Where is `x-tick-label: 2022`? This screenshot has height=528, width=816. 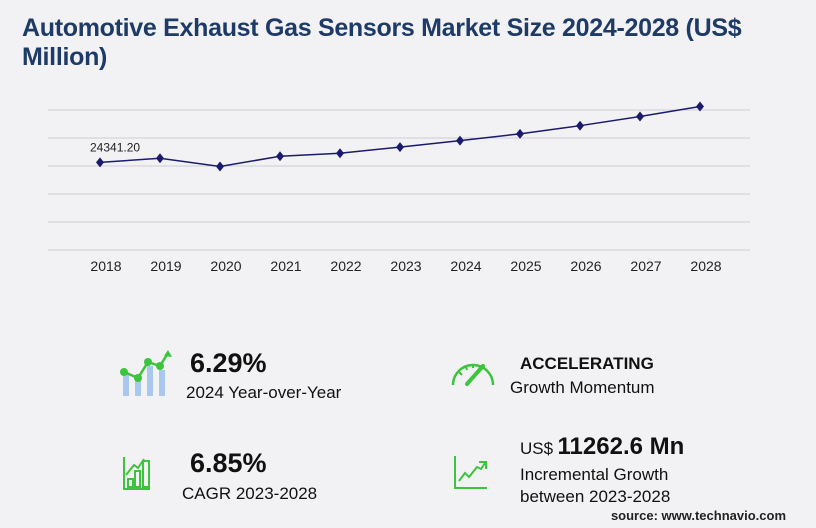
x-tick-label: 2022 is located at coordinates (345, 266).